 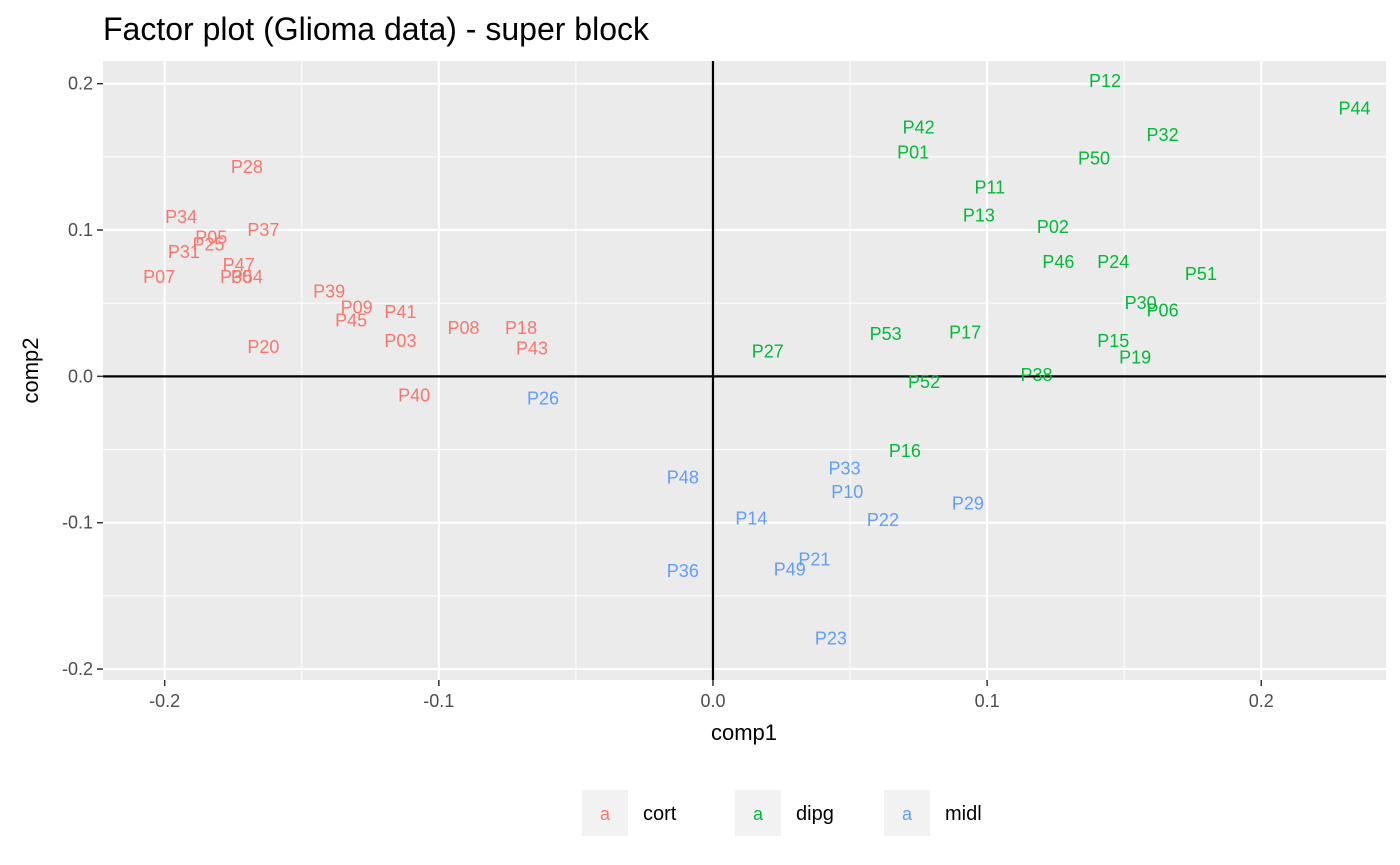 What do you see at coordinates (782, 813) in the screenshot?
I see `legend: a cort a dipg a midl` at bounding box center [782, 813].